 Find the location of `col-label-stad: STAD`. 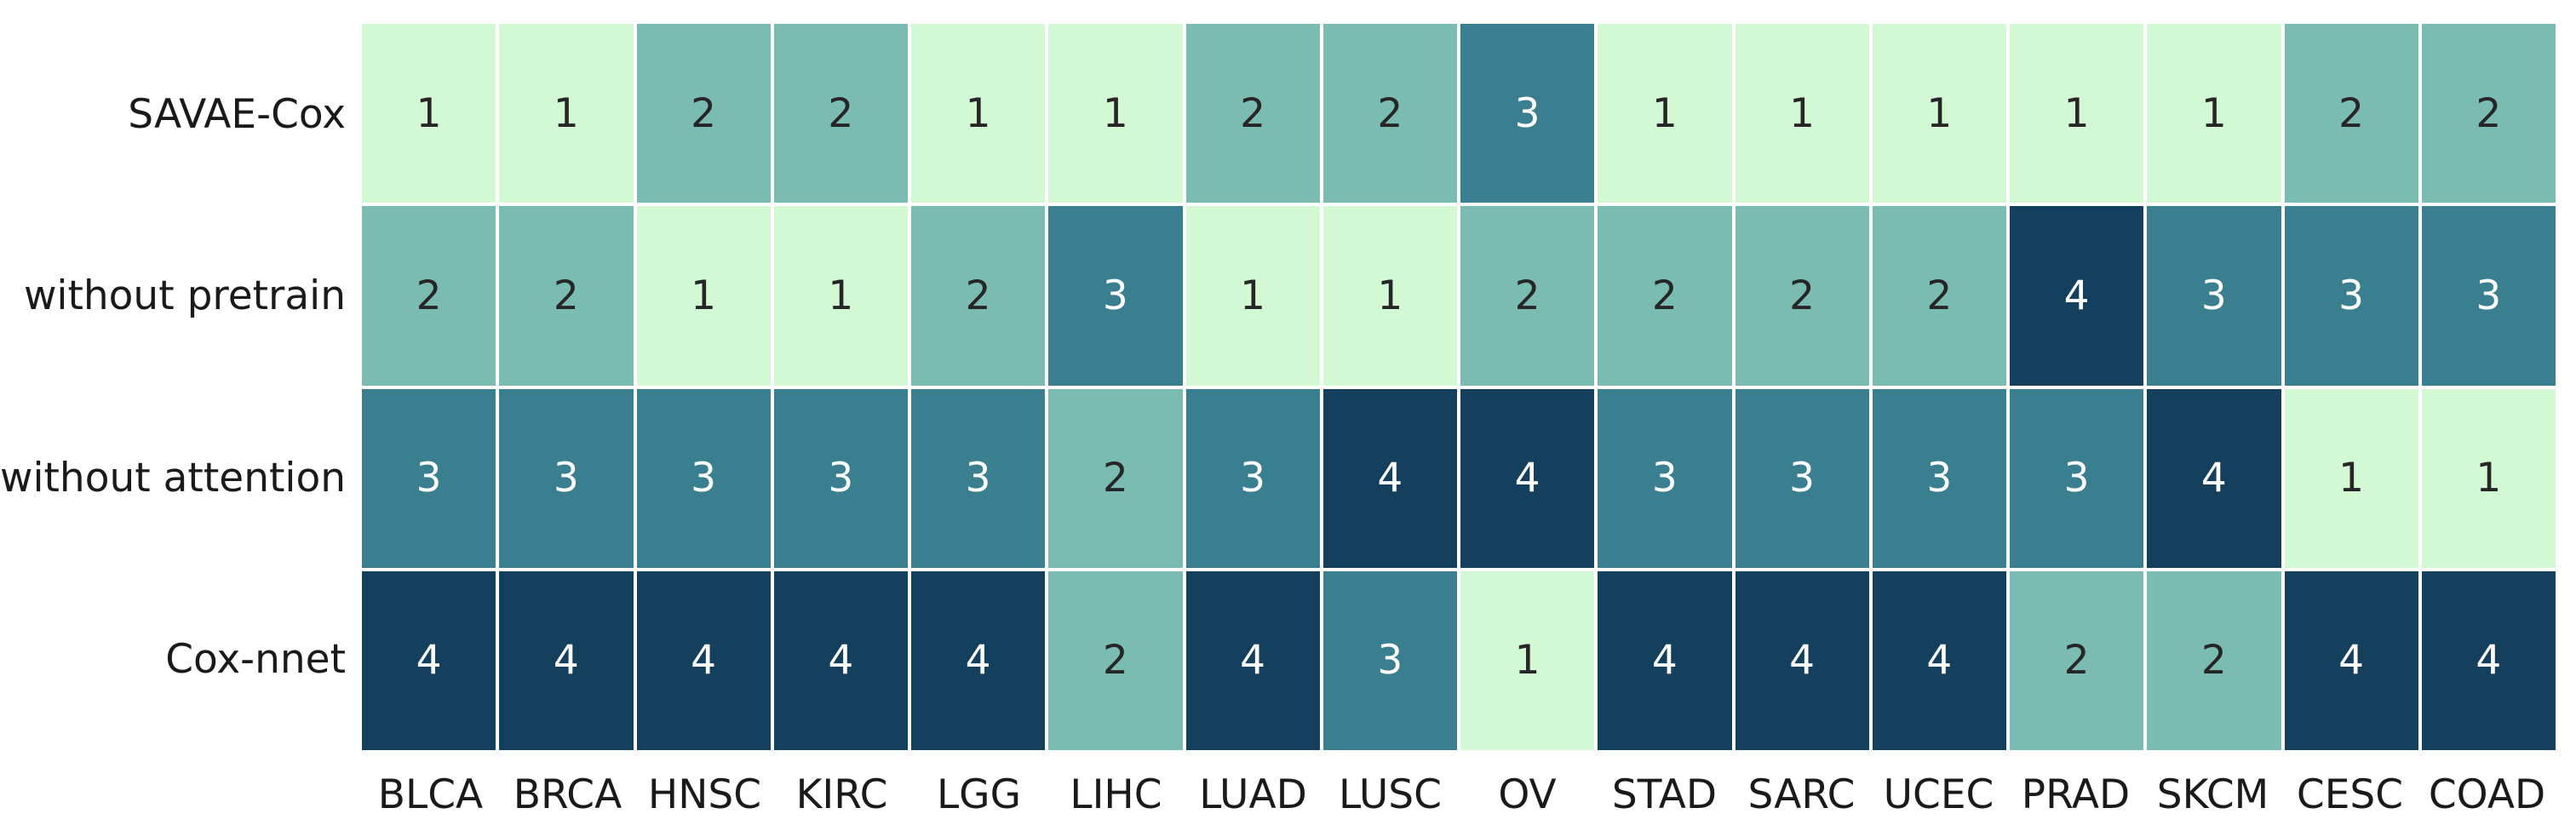

col-label-stad: STAD is located at coordinates (1664, 794).